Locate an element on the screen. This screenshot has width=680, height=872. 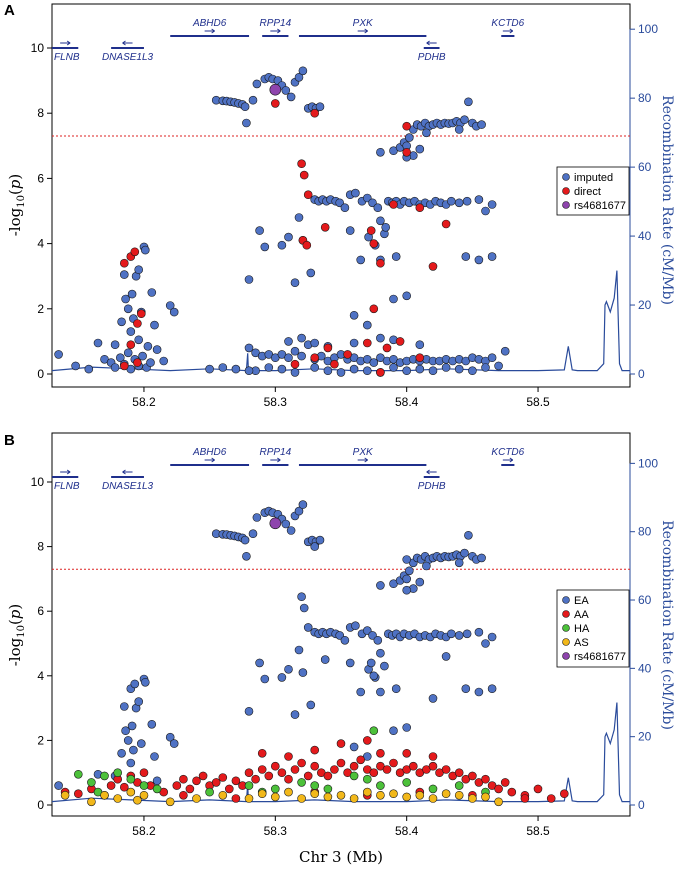
gene-label-b-3: RPP14 is located at coordinates (275, 452).